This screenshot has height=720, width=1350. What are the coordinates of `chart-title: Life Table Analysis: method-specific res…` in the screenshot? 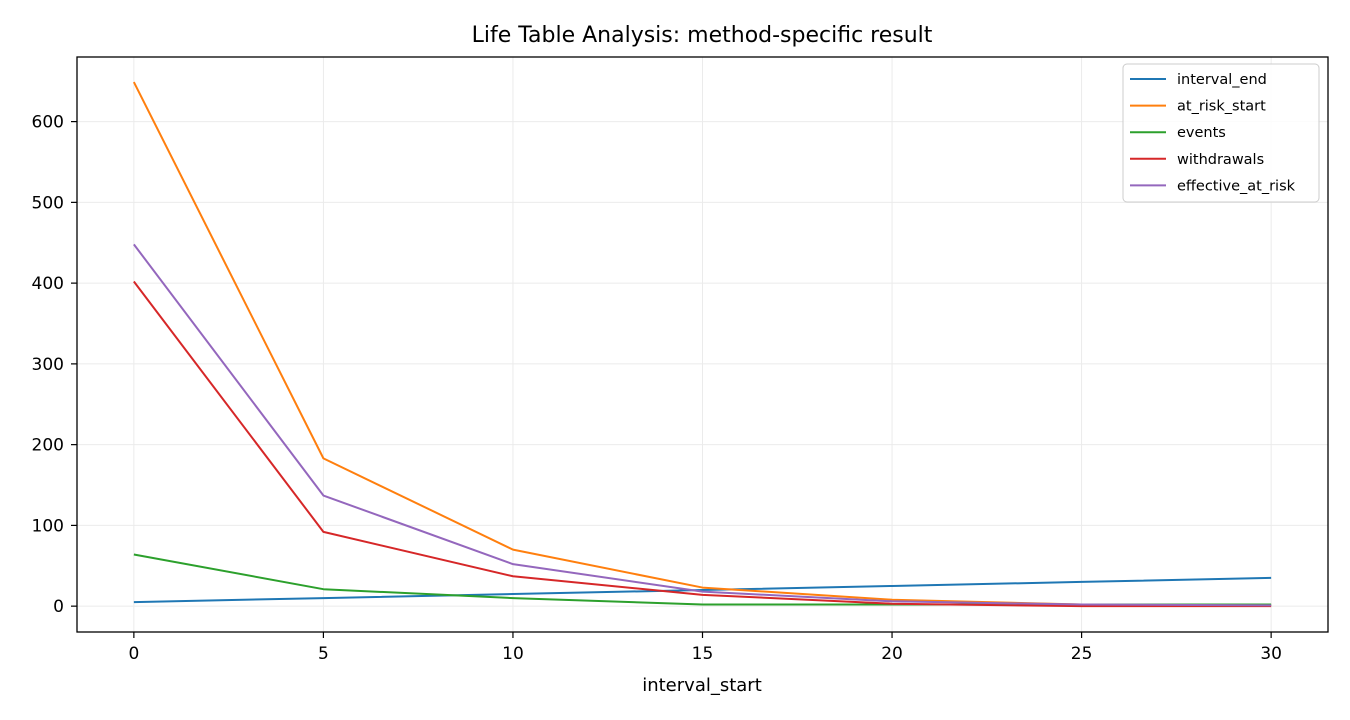 It's located at (702, 35).